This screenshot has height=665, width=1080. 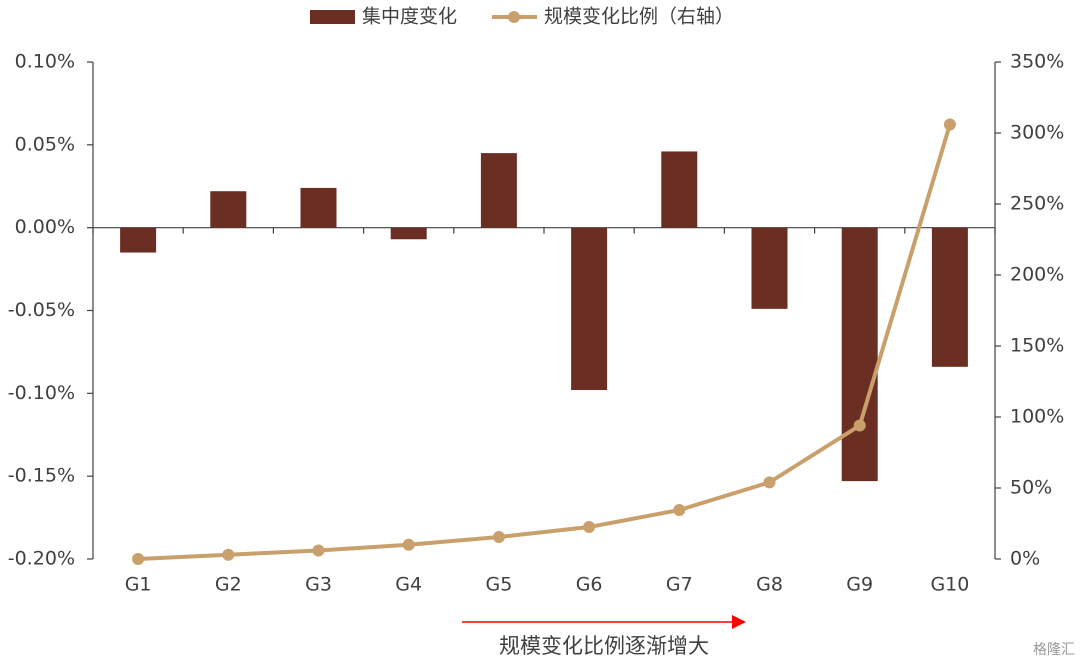 I want to click on legend-label: 集中度变化, so click(x=409, y=17).